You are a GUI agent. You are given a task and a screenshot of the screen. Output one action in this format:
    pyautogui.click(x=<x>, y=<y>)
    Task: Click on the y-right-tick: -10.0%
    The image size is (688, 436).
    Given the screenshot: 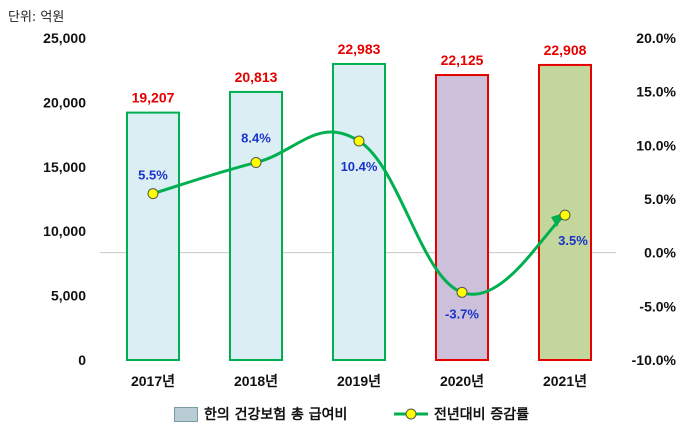 What is the action you would take?
    pyautogui.click(x=654, y=360)
    